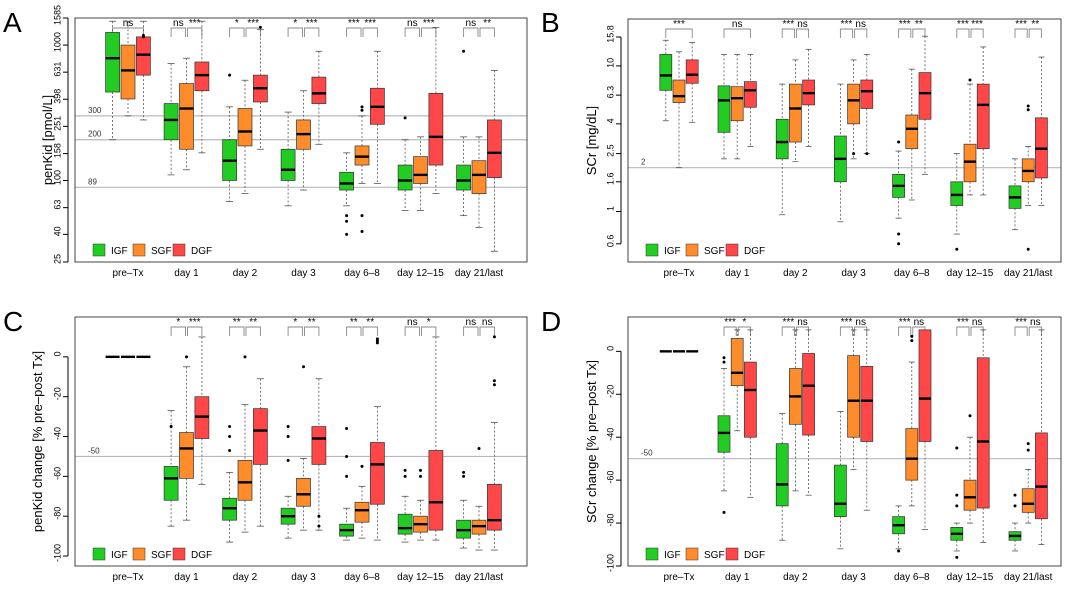 Image resolution: width=1065 pixels, height=589 pixels. I want to click on box-group: day 6–8 *** ***, so click(362, 148).